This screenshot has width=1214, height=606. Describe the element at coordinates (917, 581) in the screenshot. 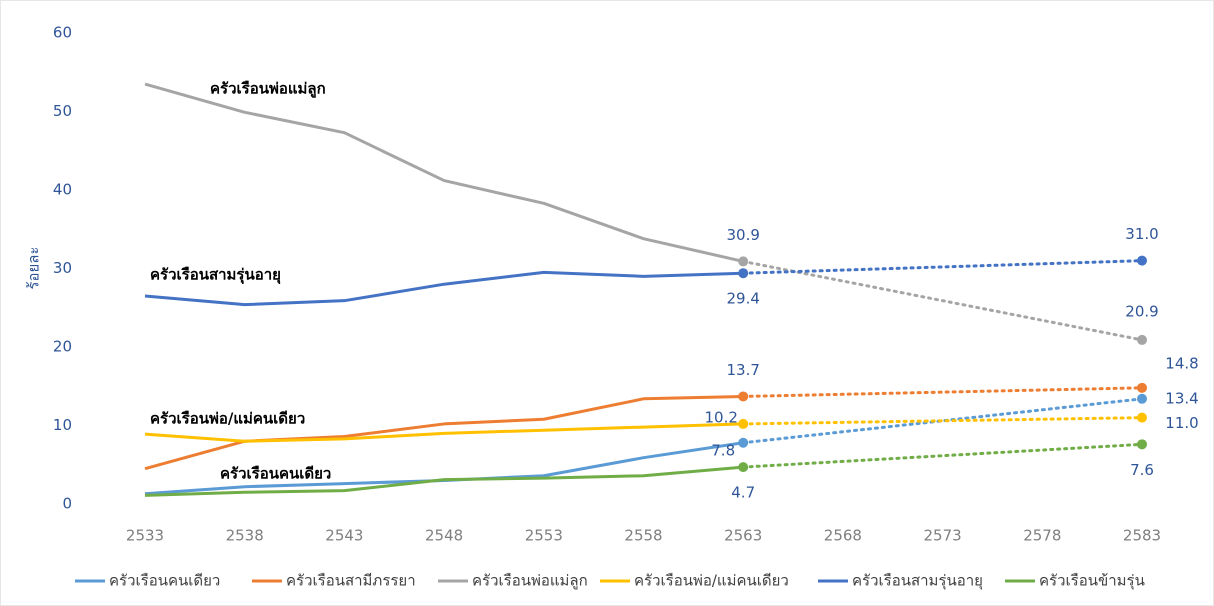

I see `legend-label: ครัวเรือนสามรุ่นอายุ` at that location.